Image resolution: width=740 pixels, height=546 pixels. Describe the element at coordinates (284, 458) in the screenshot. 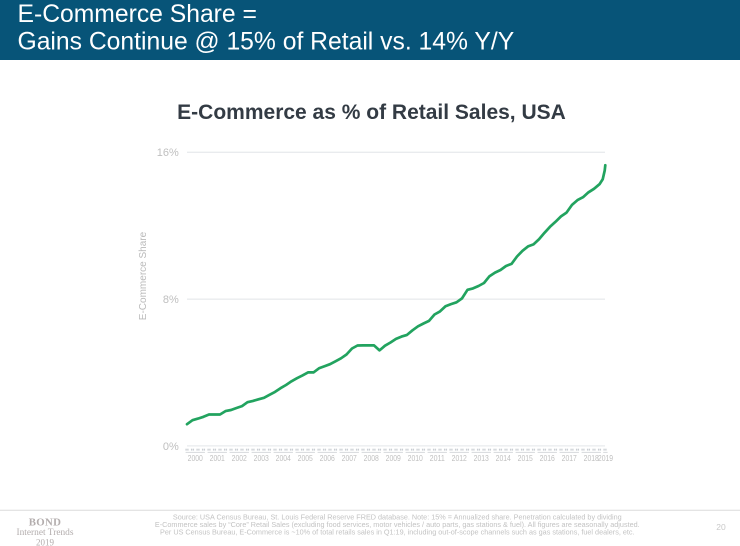

I see `svg-text: 2004` at that location.